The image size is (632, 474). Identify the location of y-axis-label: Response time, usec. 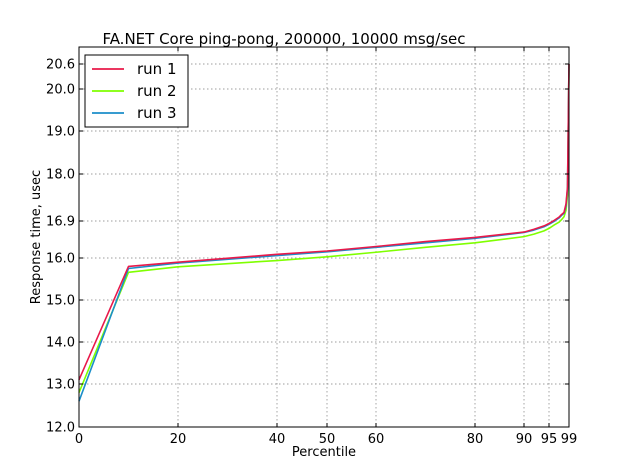
(36, 237).